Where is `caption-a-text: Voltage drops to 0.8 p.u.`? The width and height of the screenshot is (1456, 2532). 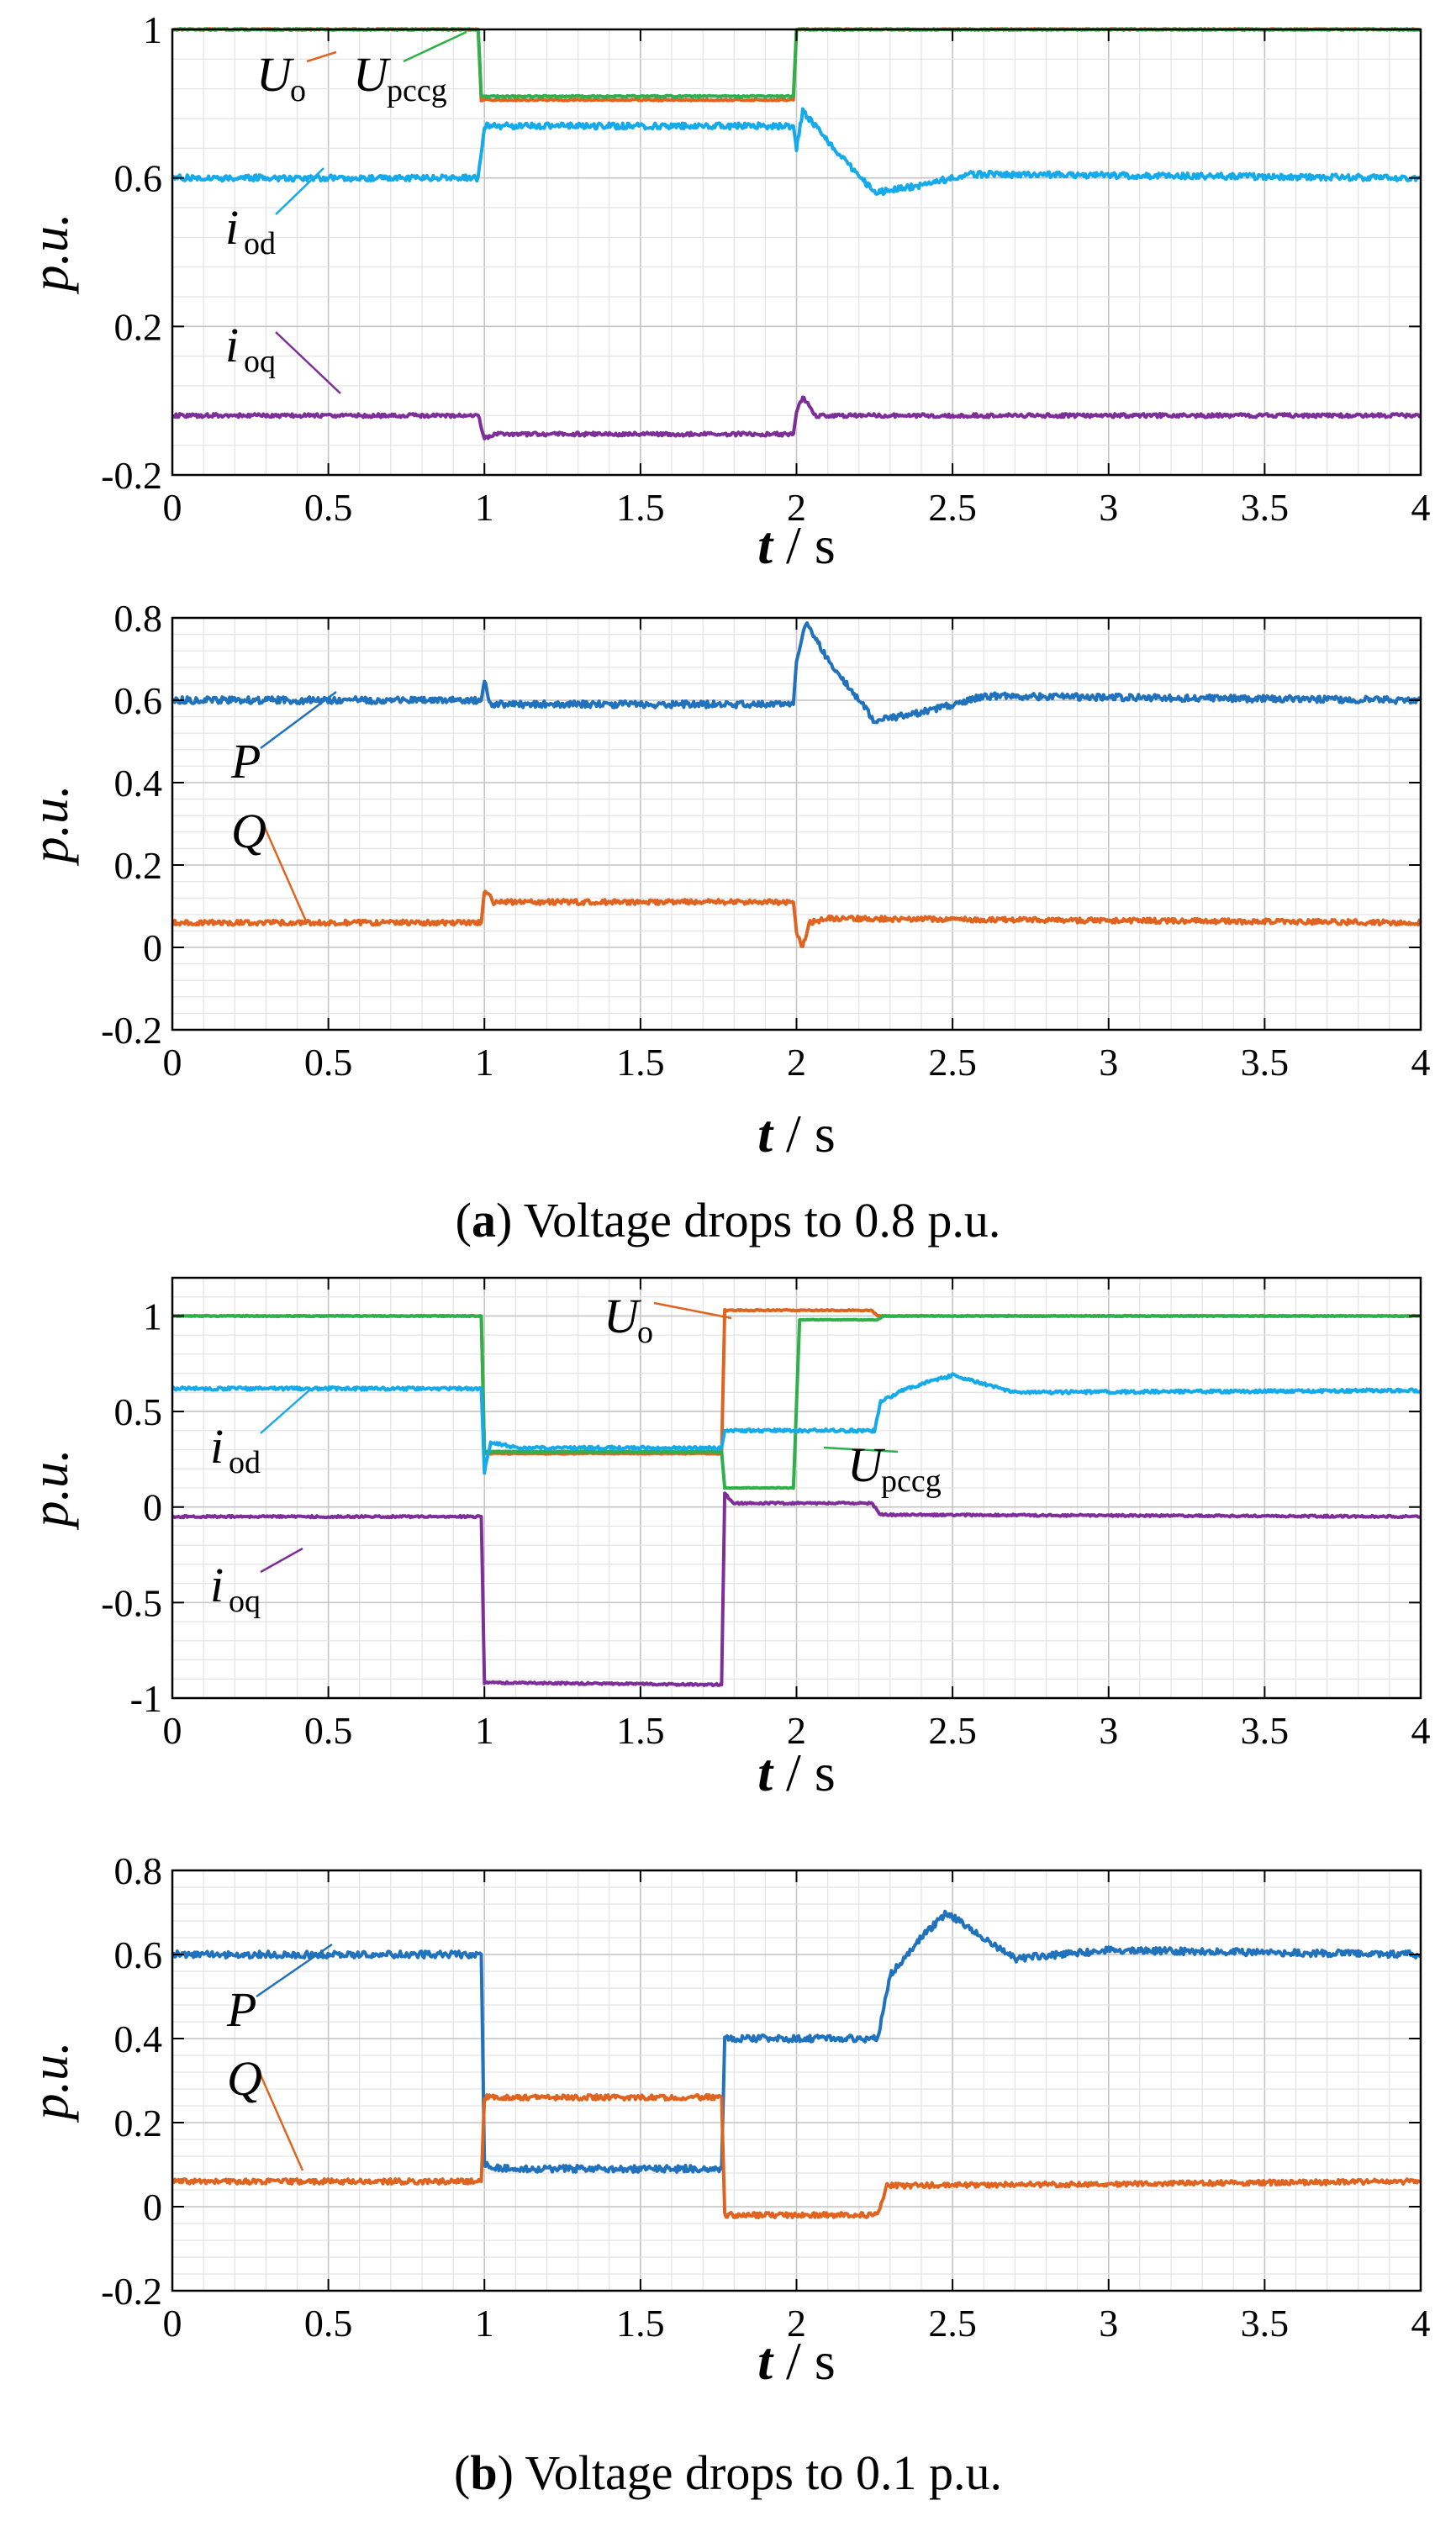 caption-a-text: Voltage drops to 0.8 p.u. is located at coordinates (756, 1220).